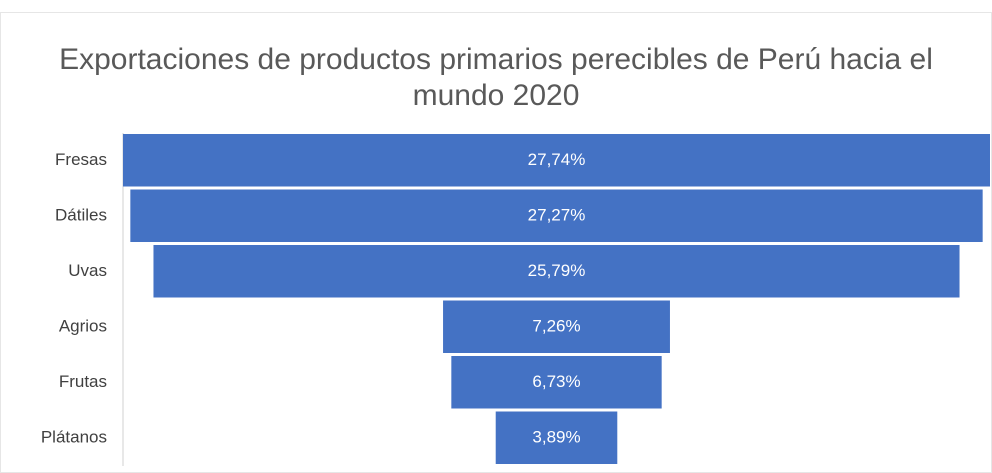 The image size is (992, 473). What do you see at coordinates (83, 326) in the screenshot?
I see `category-label: Agrios` at bounding box center [83, 326].